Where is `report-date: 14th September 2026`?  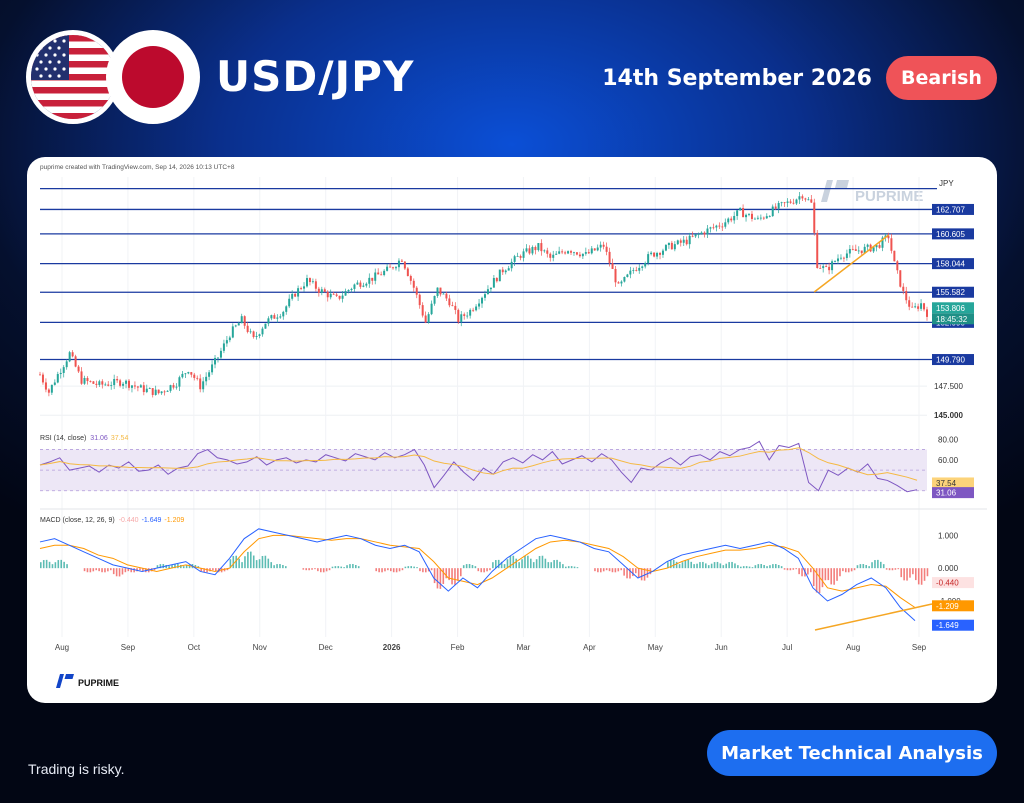 report-date: 14th September 2026 is located at coordinates (737, 78).